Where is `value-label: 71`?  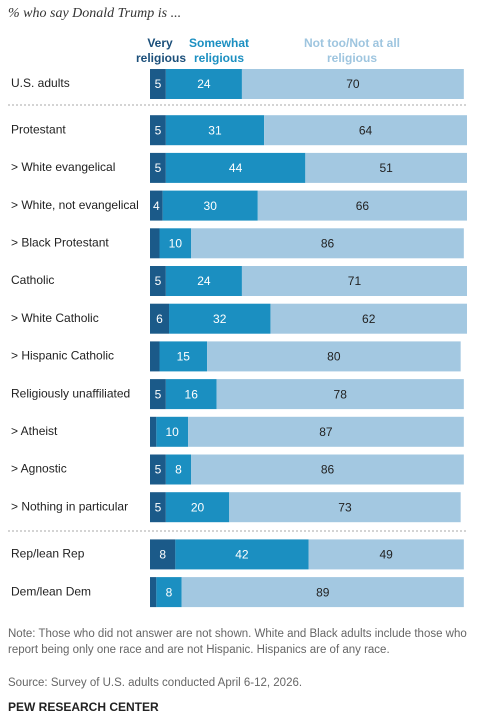 value-label: 71 is located at coordinates (355, 281).